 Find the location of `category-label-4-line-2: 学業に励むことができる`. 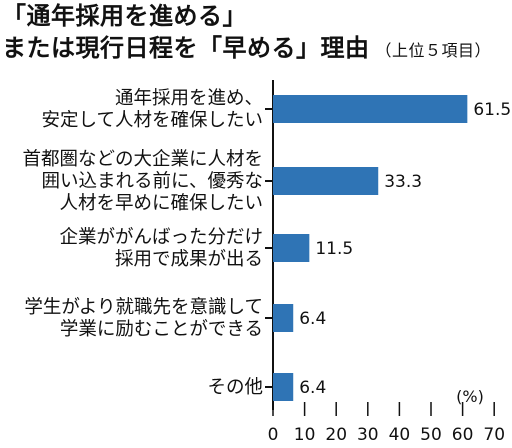

category-label-4-line-2: 学業に励むことができる is located at coordinates (161, 329).